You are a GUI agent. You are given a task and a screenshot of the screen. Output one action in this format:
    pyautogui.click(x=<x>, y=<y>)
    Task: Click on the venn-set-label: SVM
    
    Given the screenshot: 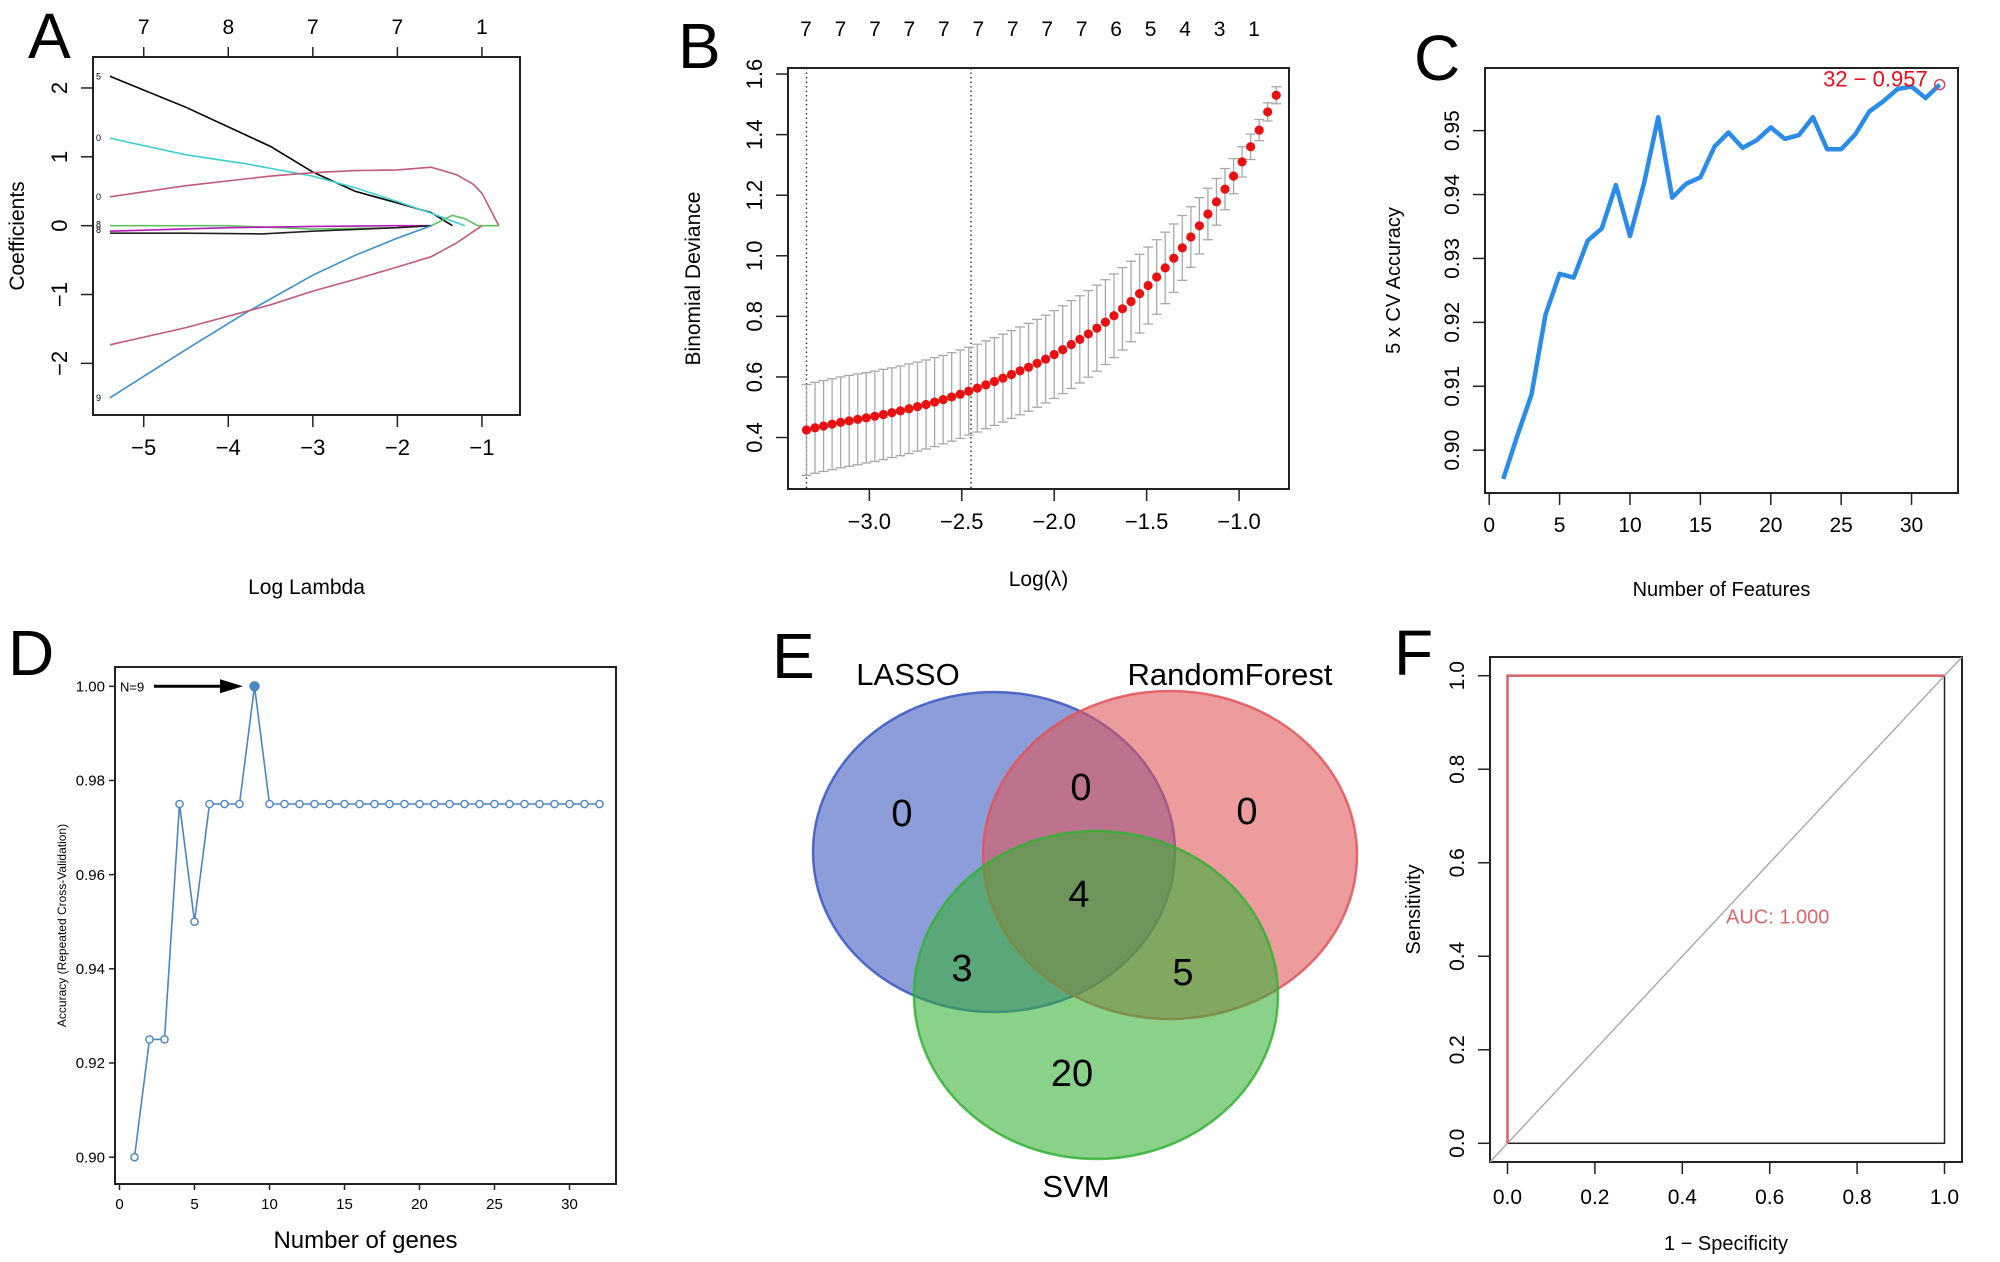 What is the action you would take?
    pyautogui.click(x=1075, y=1186)
    